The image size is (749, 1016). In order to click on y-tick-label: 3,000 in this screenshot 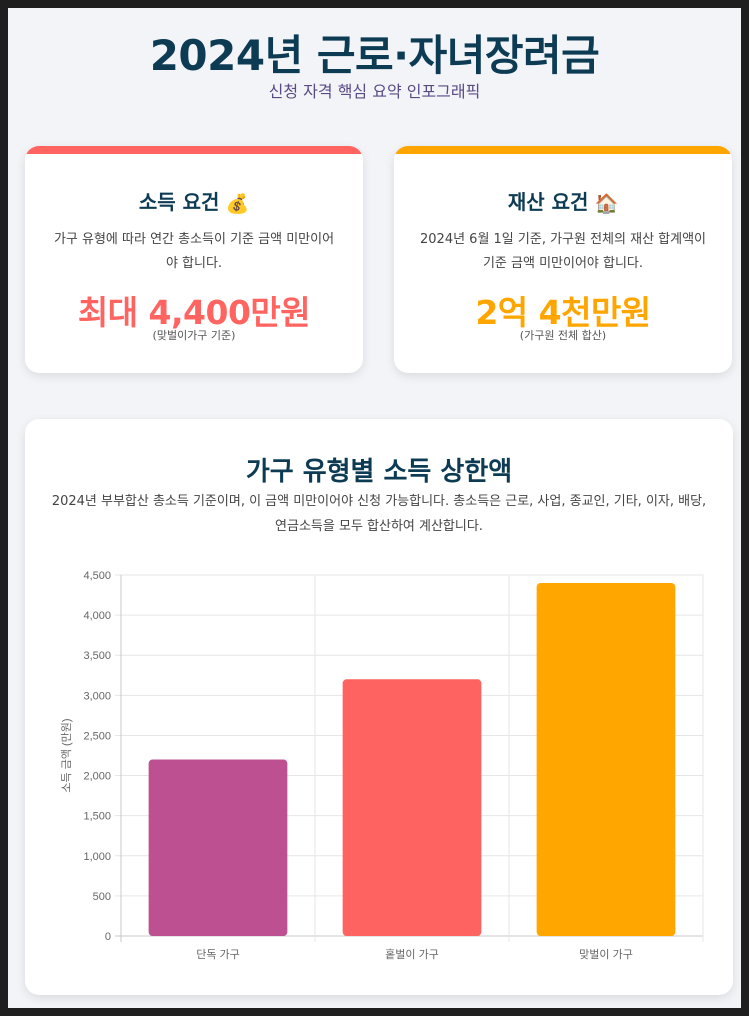, I will do `click(97, 696)`.